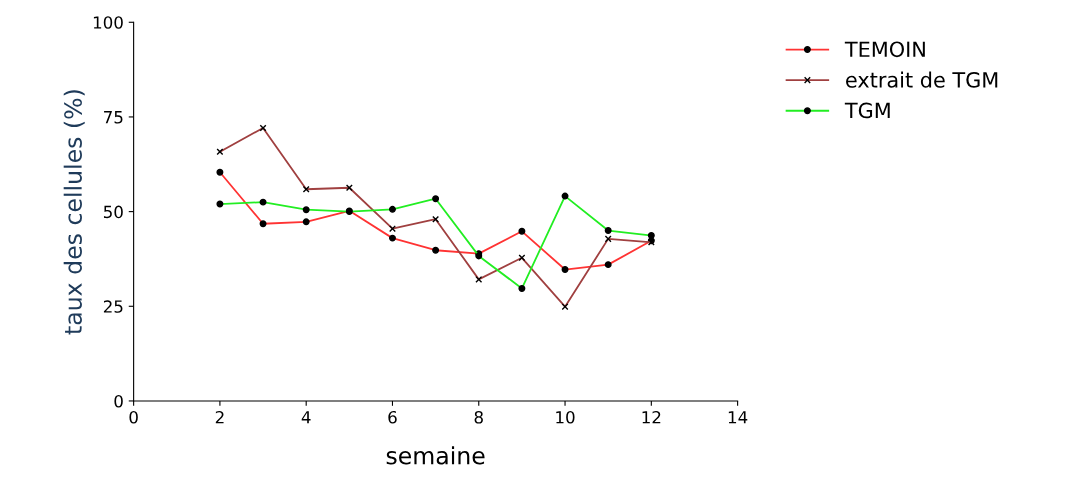 The height and width of the screenshot is (495, 1069). Describe the element at coordinates (565, 417) in the screenshot. I see `x-tick-label: 10` at that location.